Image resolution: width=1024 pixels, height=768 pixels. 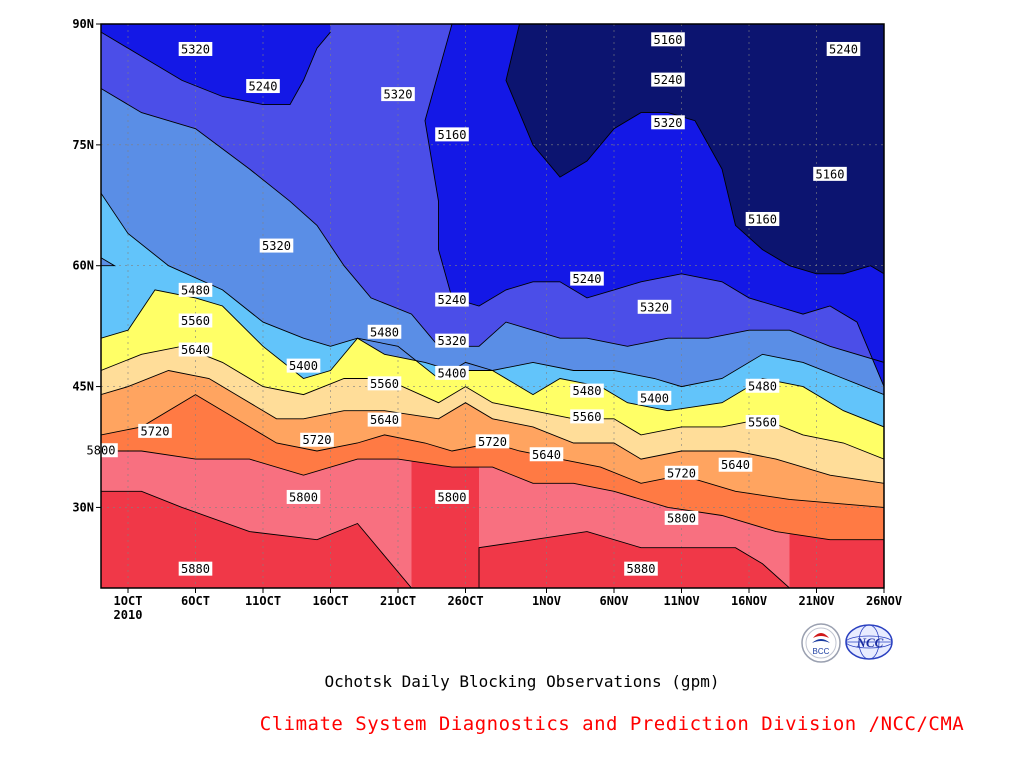 I want to click on contour-label: 5800, so click(x=681, y=517).